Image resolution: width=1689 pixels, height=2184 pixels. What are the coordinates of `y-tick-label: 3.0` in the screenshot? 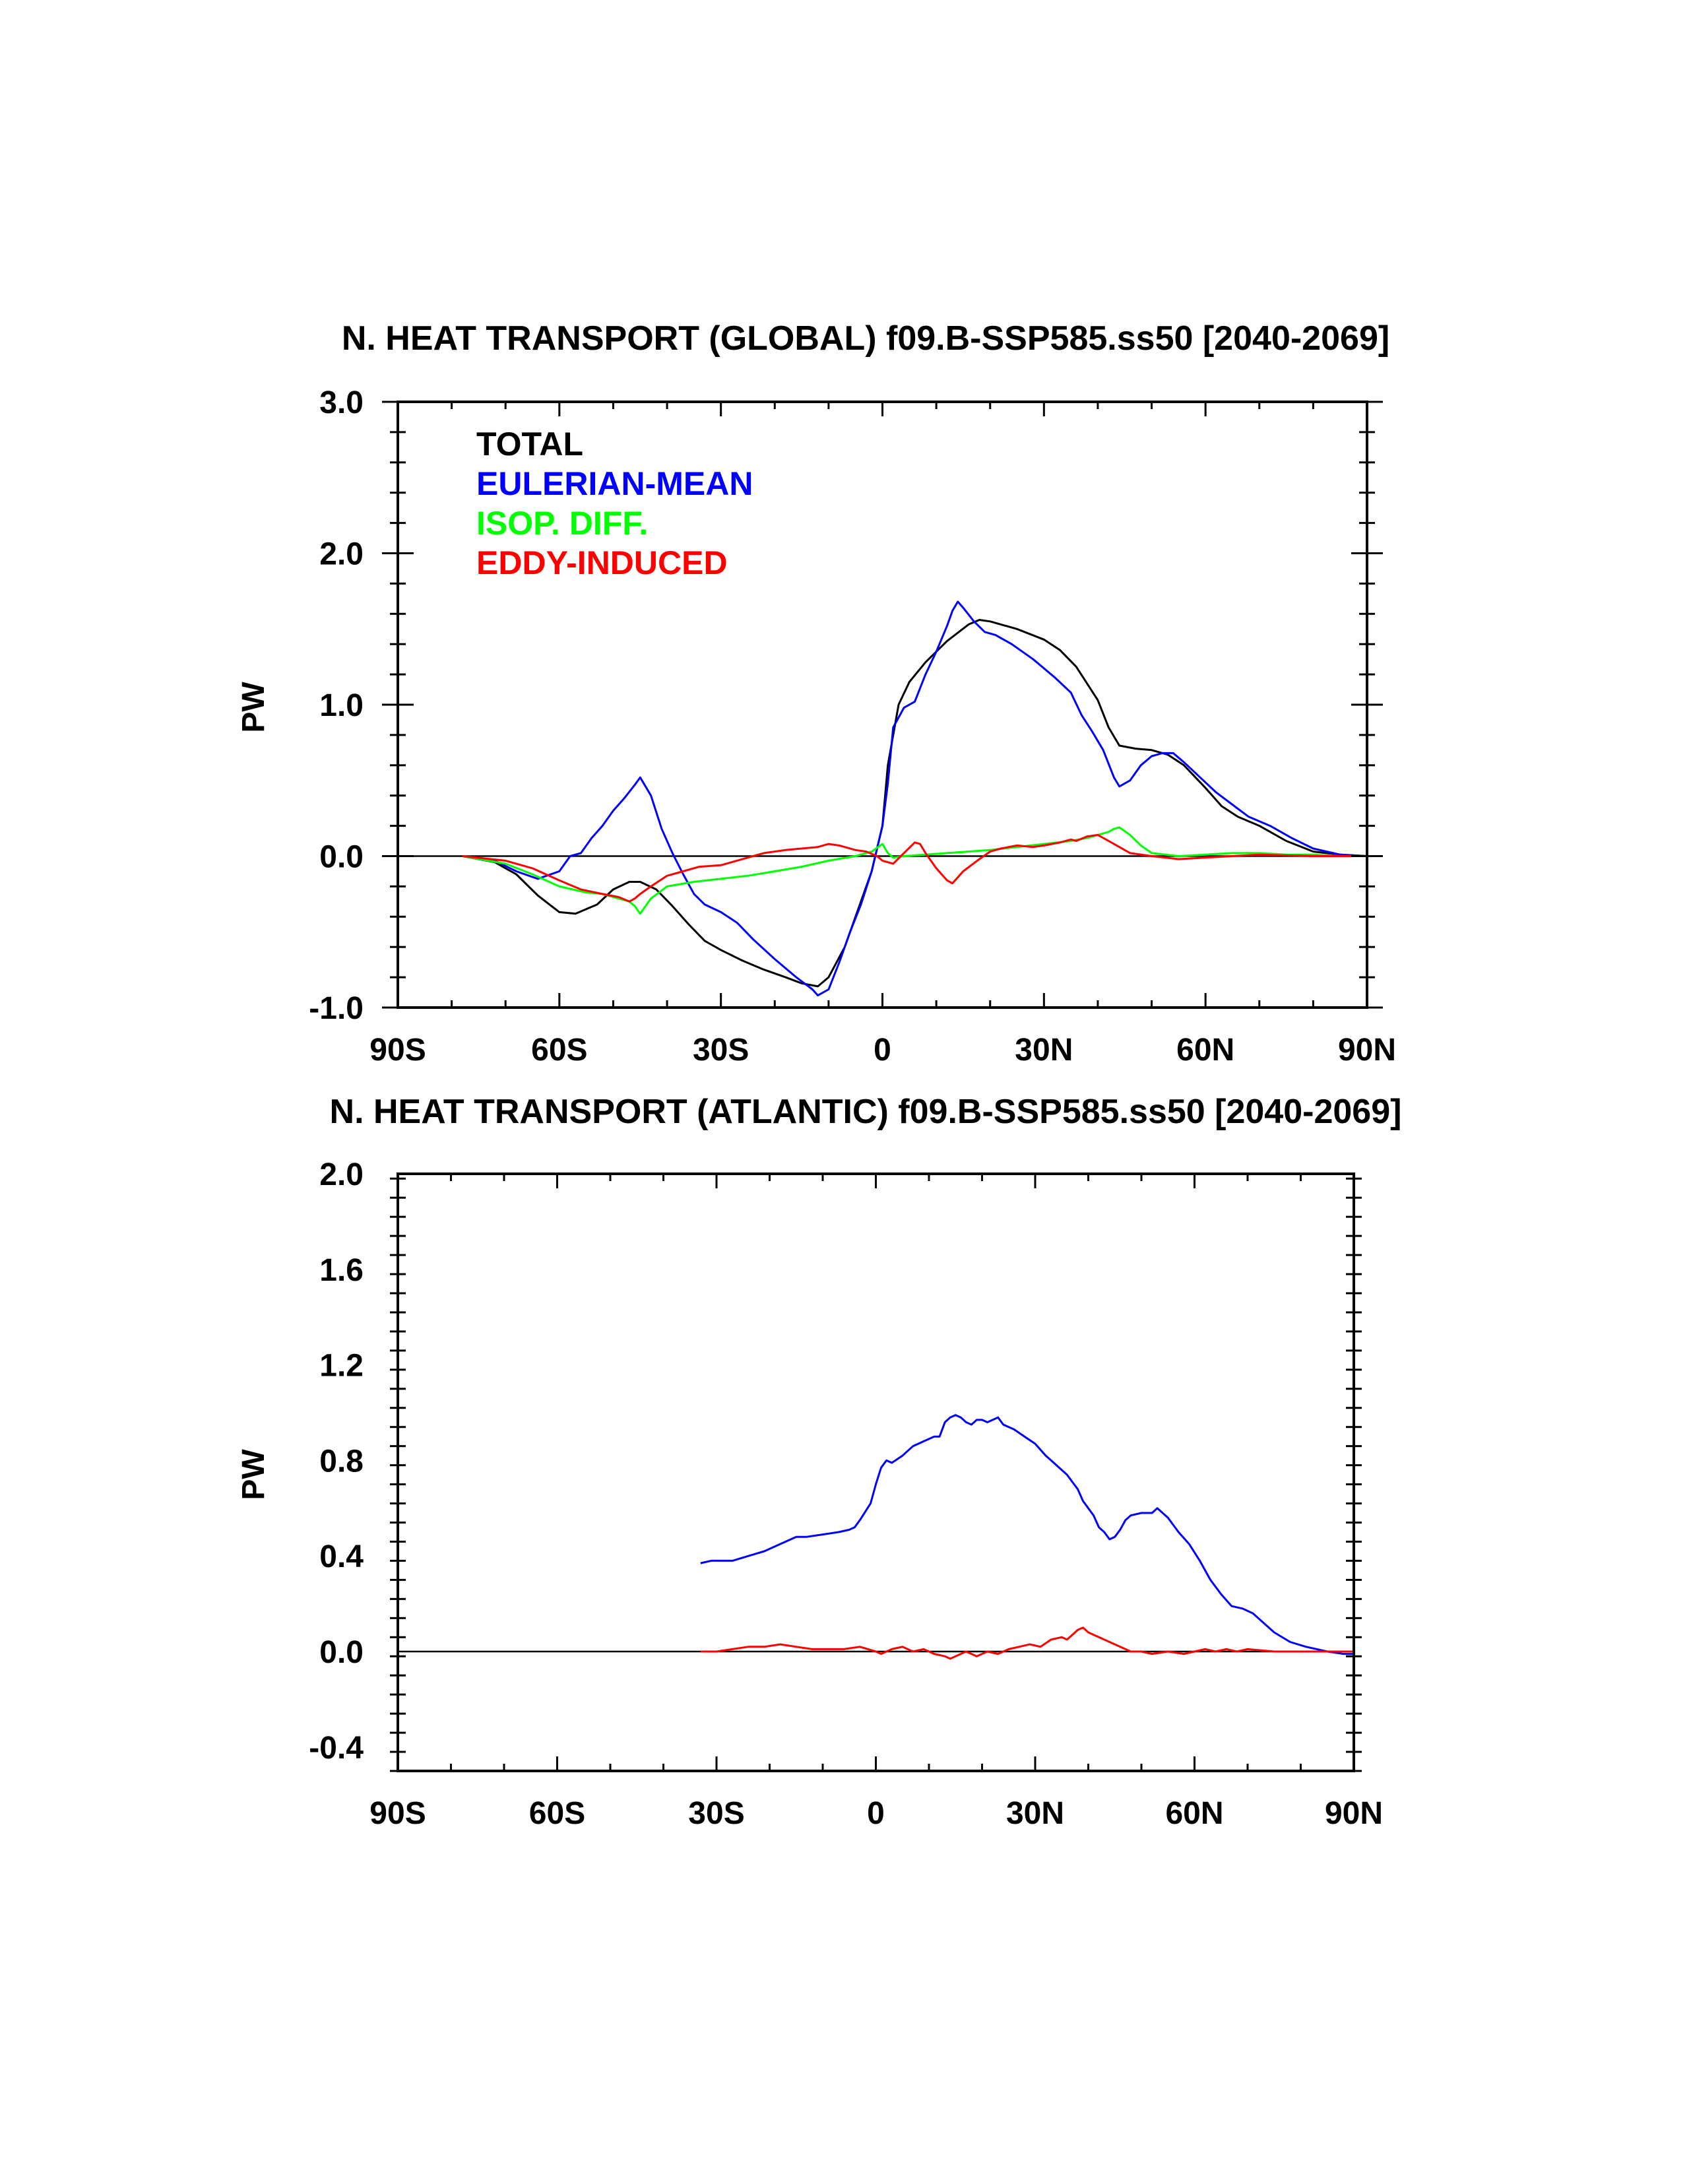 It's located at (341, 402).